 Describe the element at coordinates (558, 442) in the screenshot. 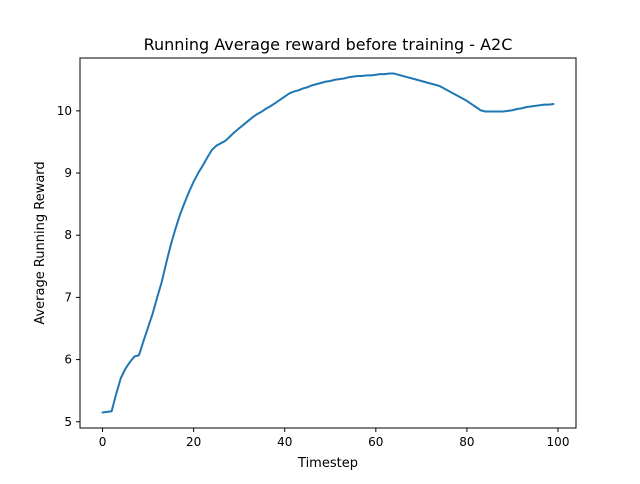

I see `x-tick-label: 100` at that location.